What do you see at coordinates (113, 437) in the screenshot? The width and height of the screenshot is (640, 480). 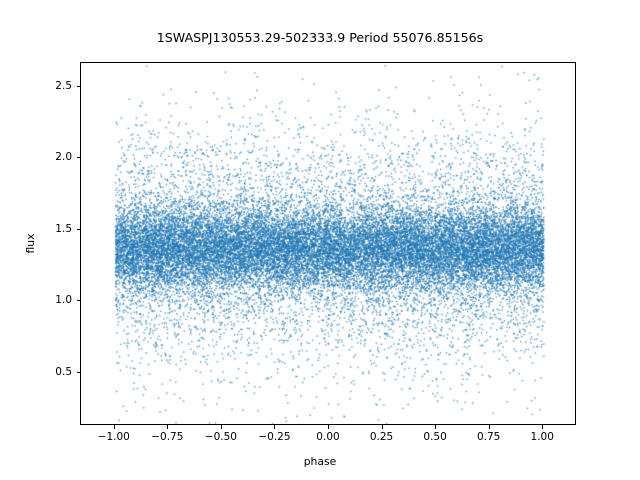 I see `x-tick-label: −1.00` at bounding box center [113, 437].